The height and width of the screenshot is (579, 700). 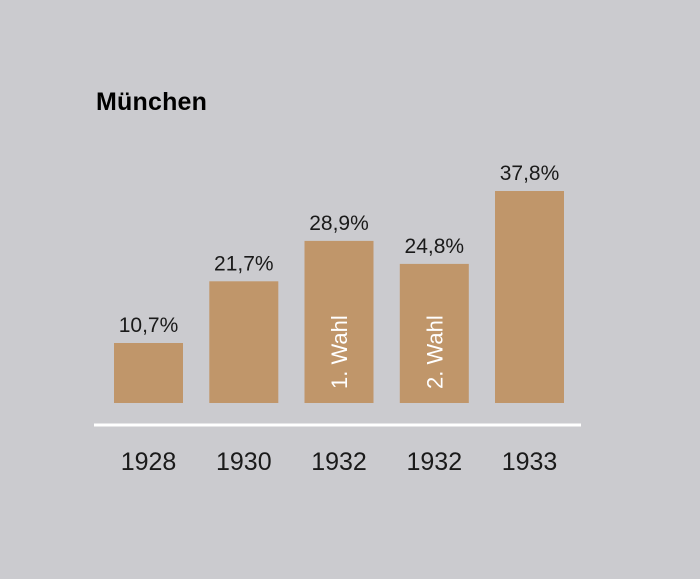 I want to click on x-tick-label: 1930, so click(x=244, y=462).